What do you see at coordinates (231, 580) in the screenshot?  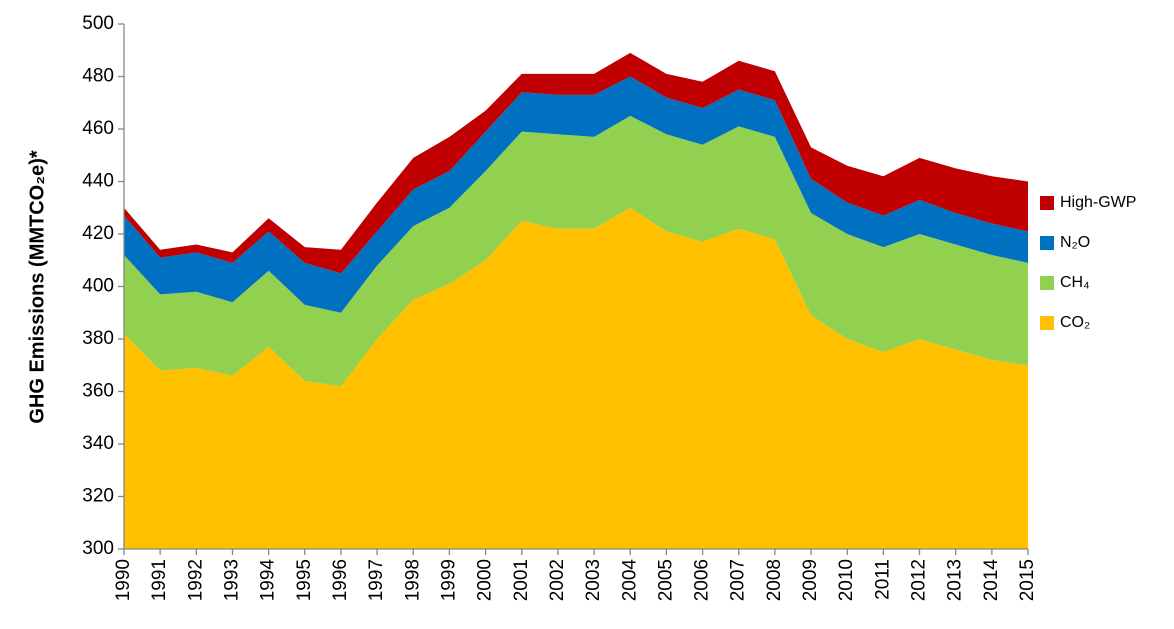 I see `x-tick-label: 1993` at bounding box center [231, 580].